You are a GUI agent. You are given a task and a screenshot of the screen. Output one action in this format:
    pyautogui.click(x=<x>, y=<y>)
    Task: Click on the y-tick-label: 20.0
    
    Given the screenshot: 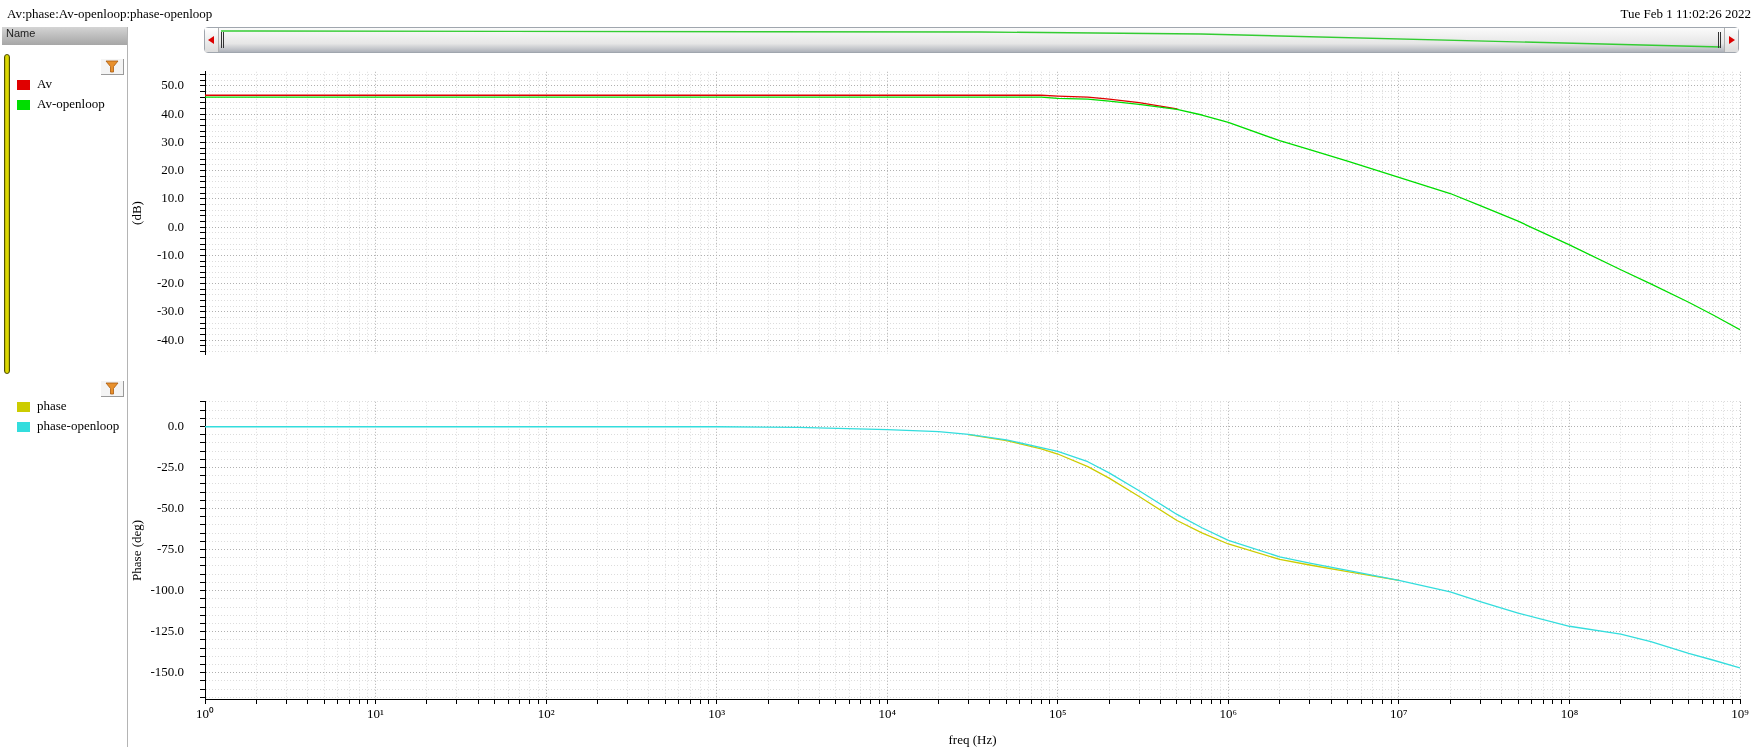 What is the action you would take?
    pyautogui.click(x=172, y=170)
    